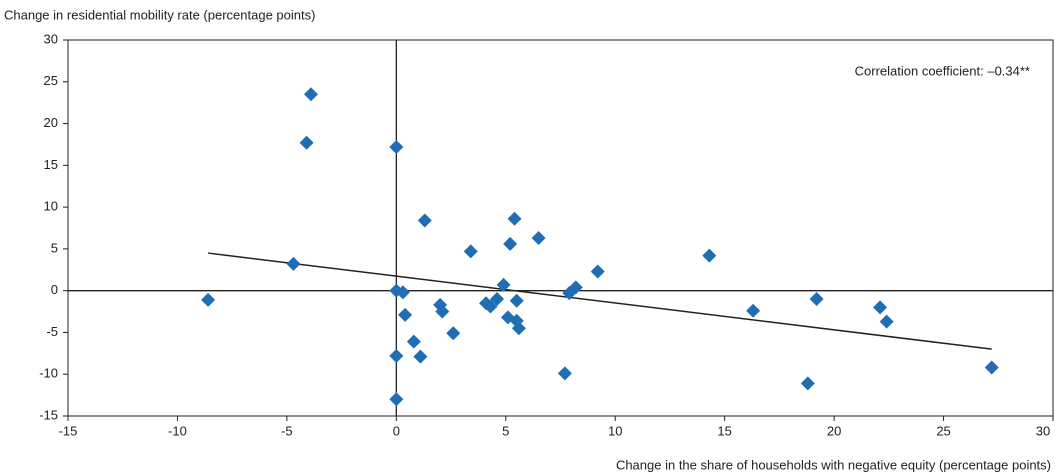  Describe the element at coordinates (505, 430) in the screenshot. I see `x-tick-label: 5` at that location.